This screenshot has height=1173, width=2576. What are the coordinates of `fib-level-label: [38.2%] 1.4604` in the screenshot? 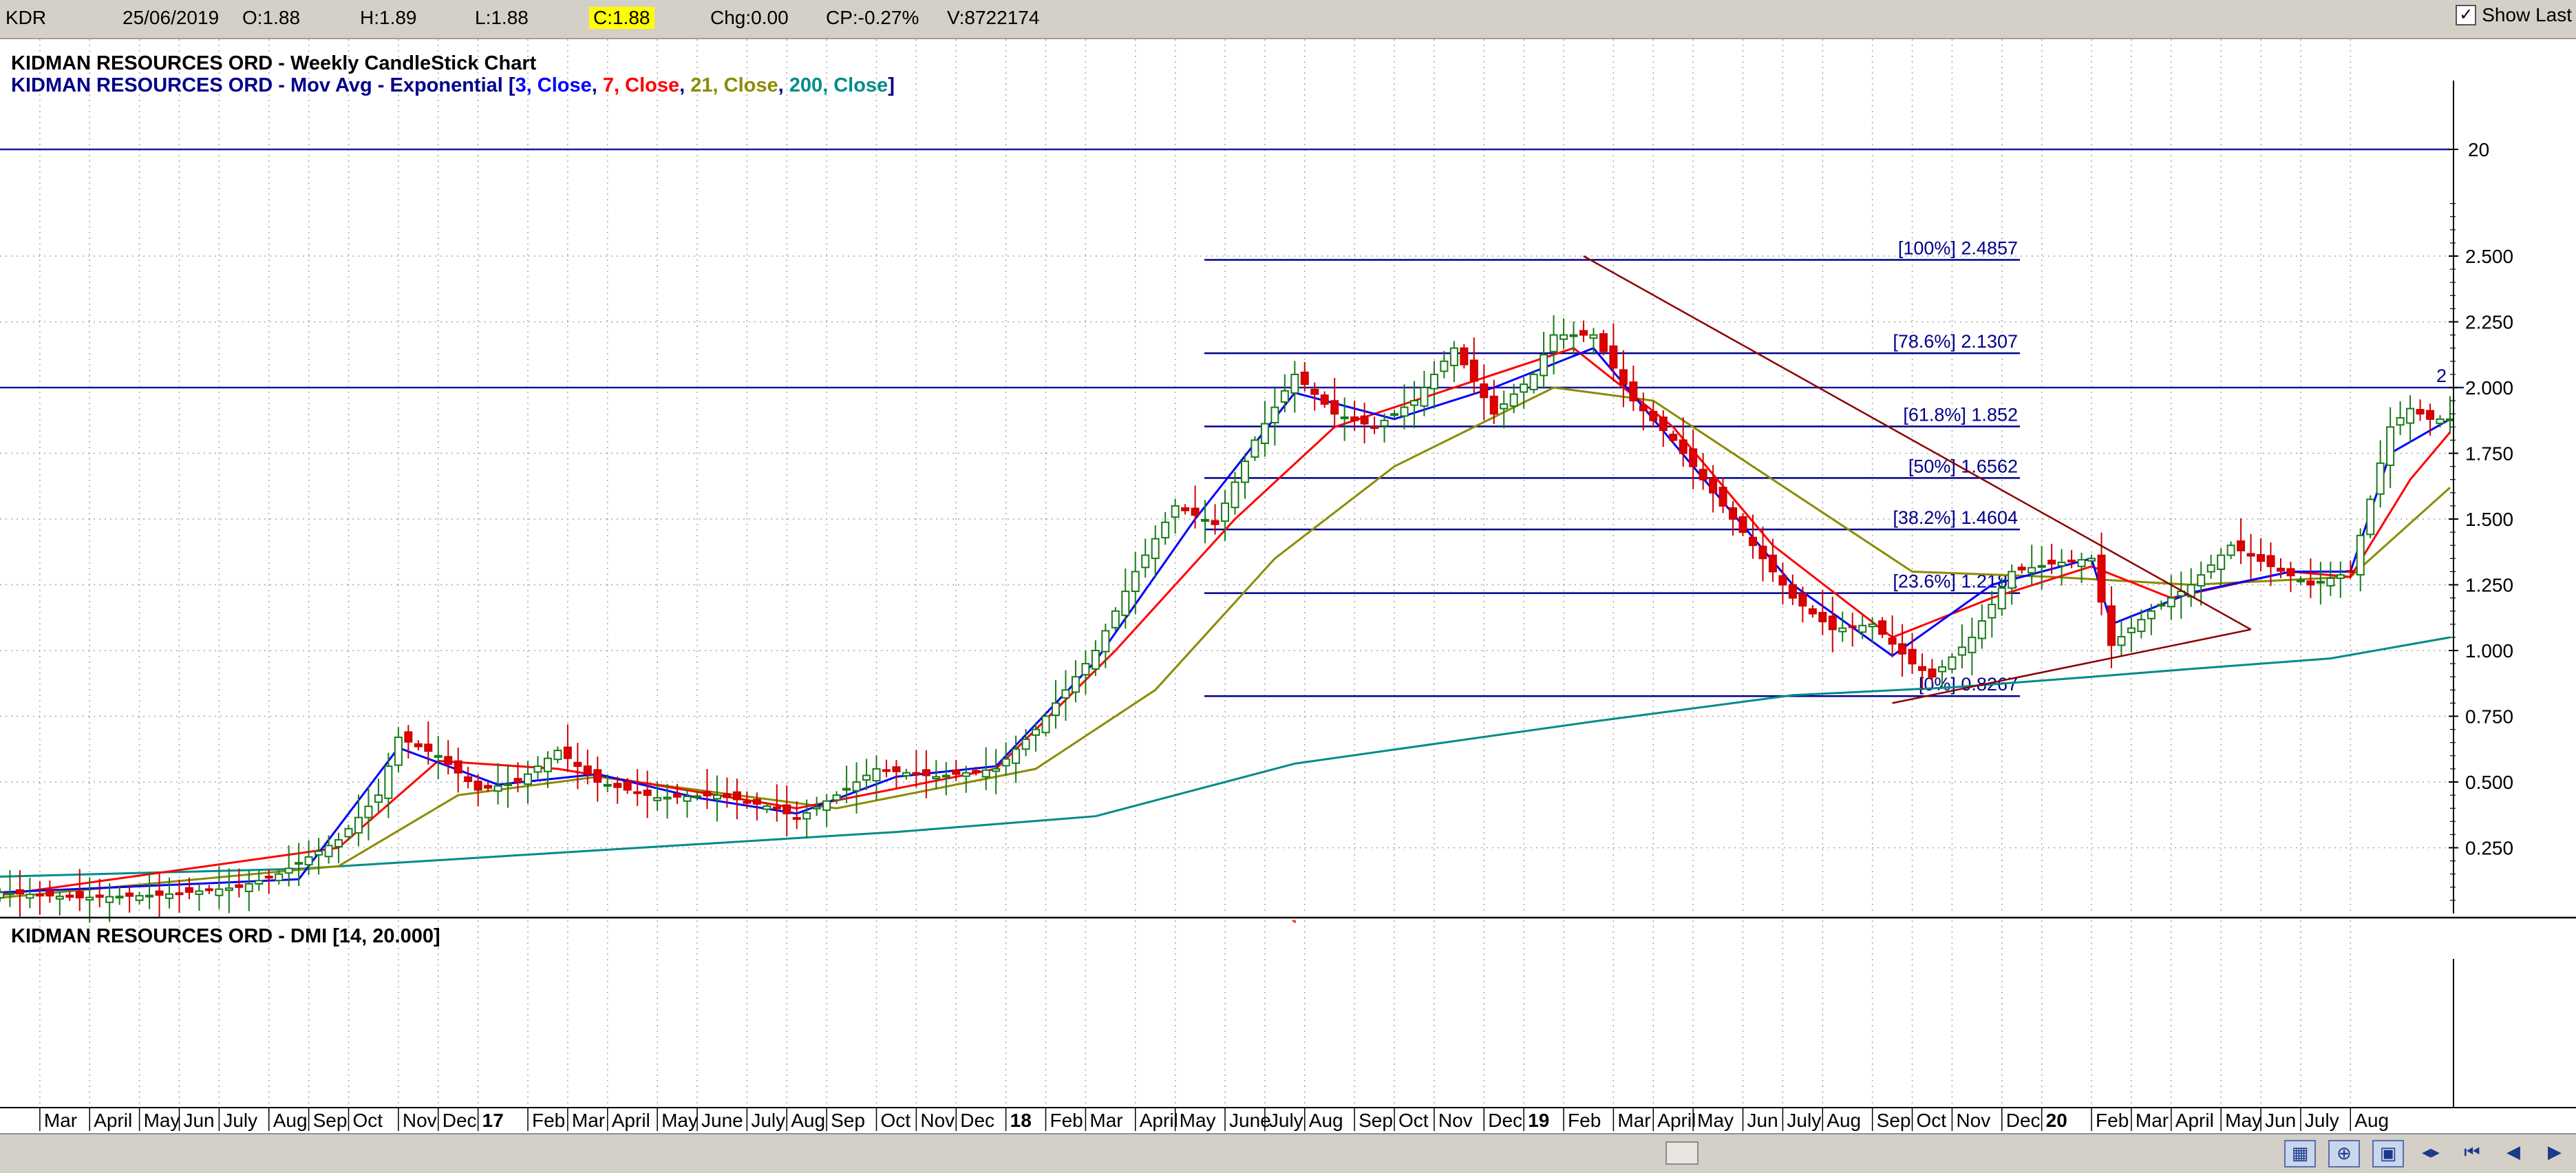 It's located at (1955, 517).